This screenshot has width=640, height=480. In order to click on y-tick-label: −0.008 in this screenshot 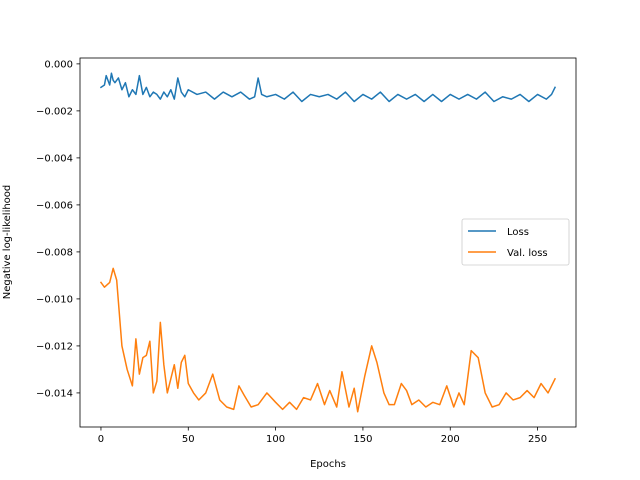, I will do `click(54, 252)`.